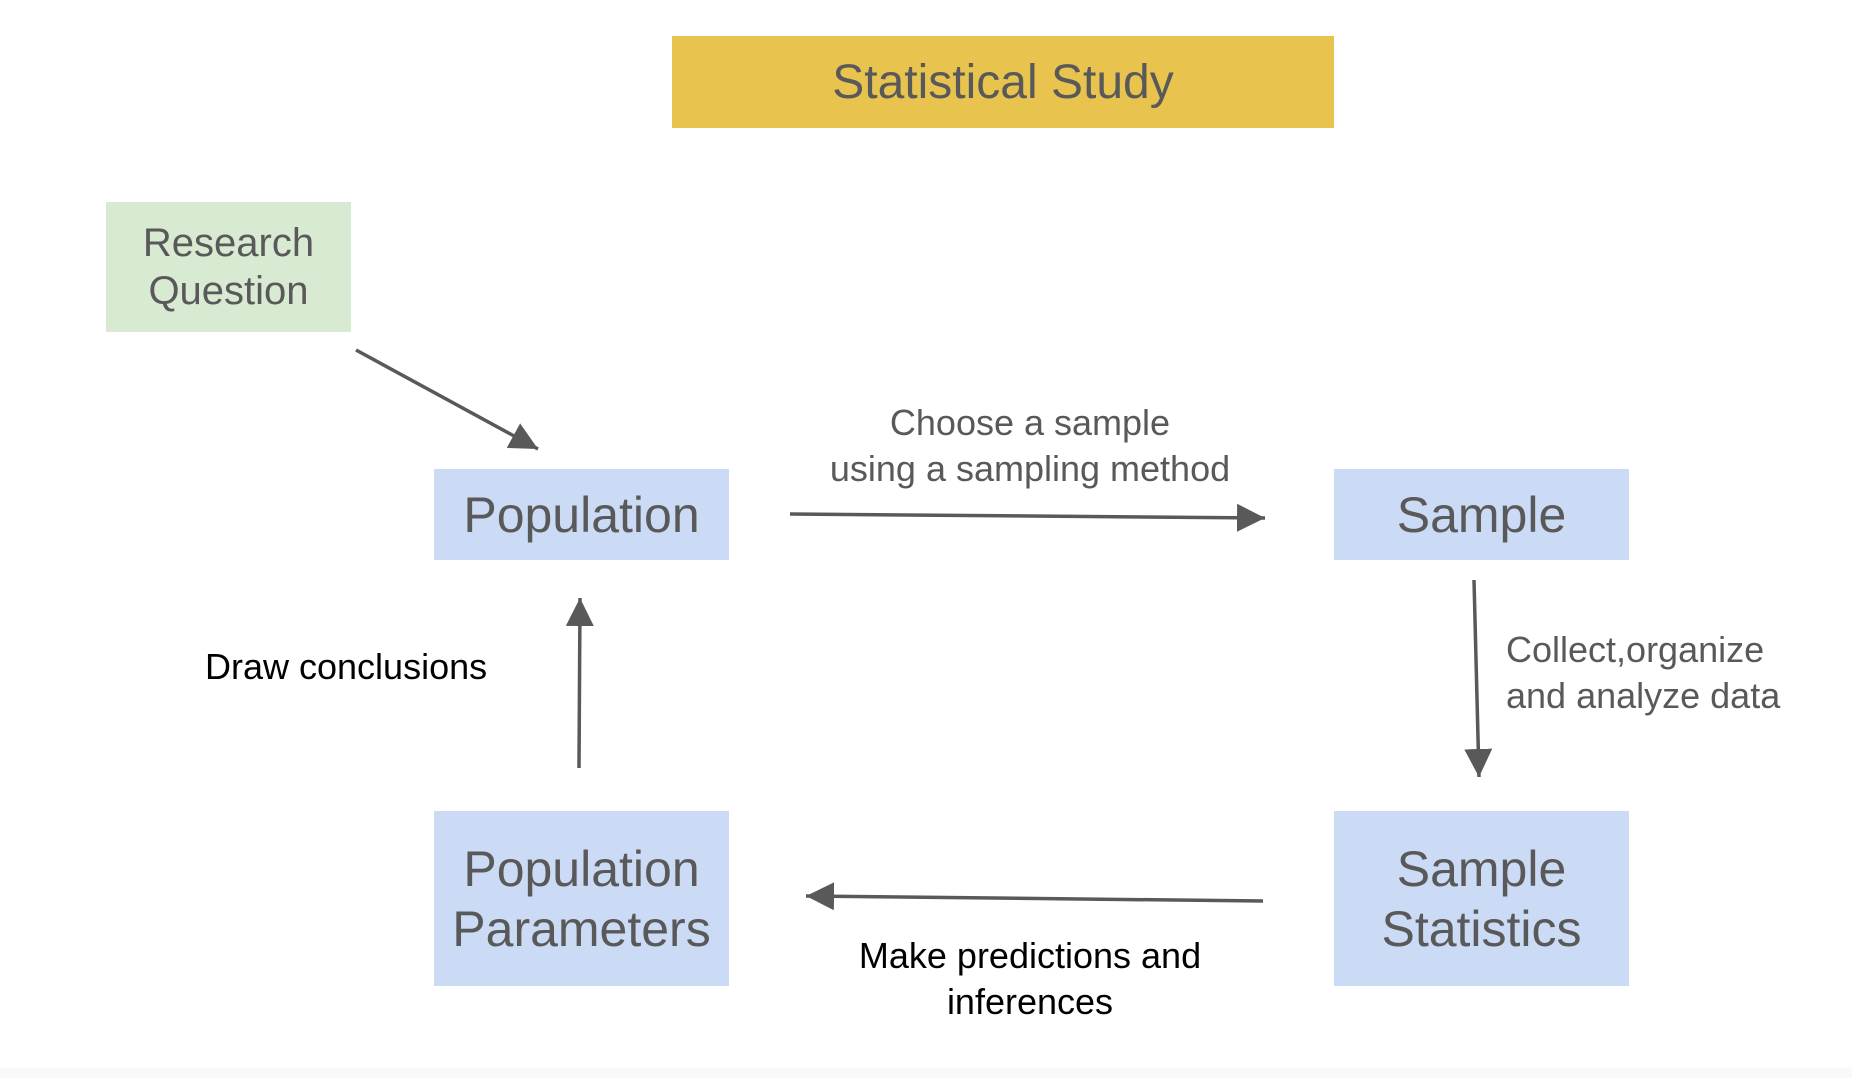 Image resolution: width=1852 pixels, height=1078 pixels. I want to click on title-text: Statistical Study, so click(1003, 82).